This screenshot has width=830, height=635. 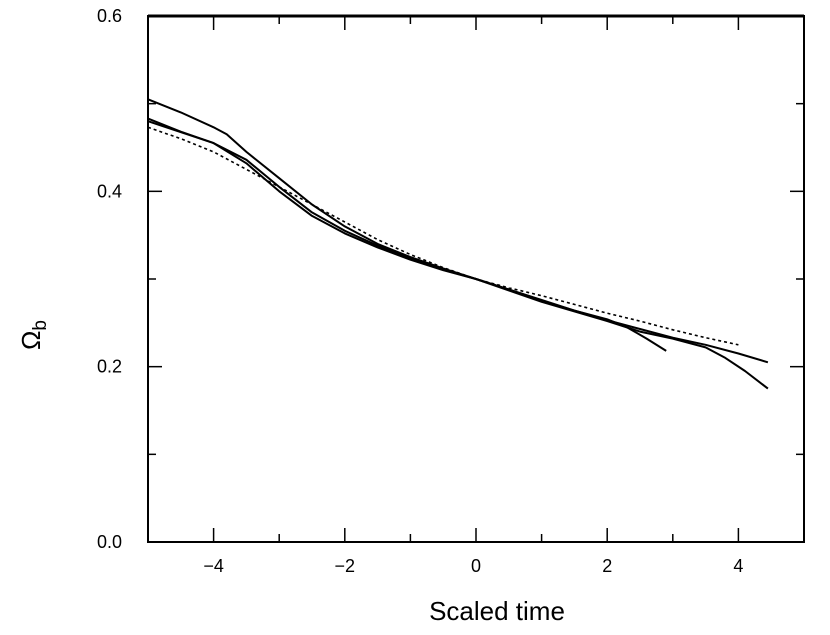 I want to click on y-axis-title: Ωb, so click(x=33, y=335).